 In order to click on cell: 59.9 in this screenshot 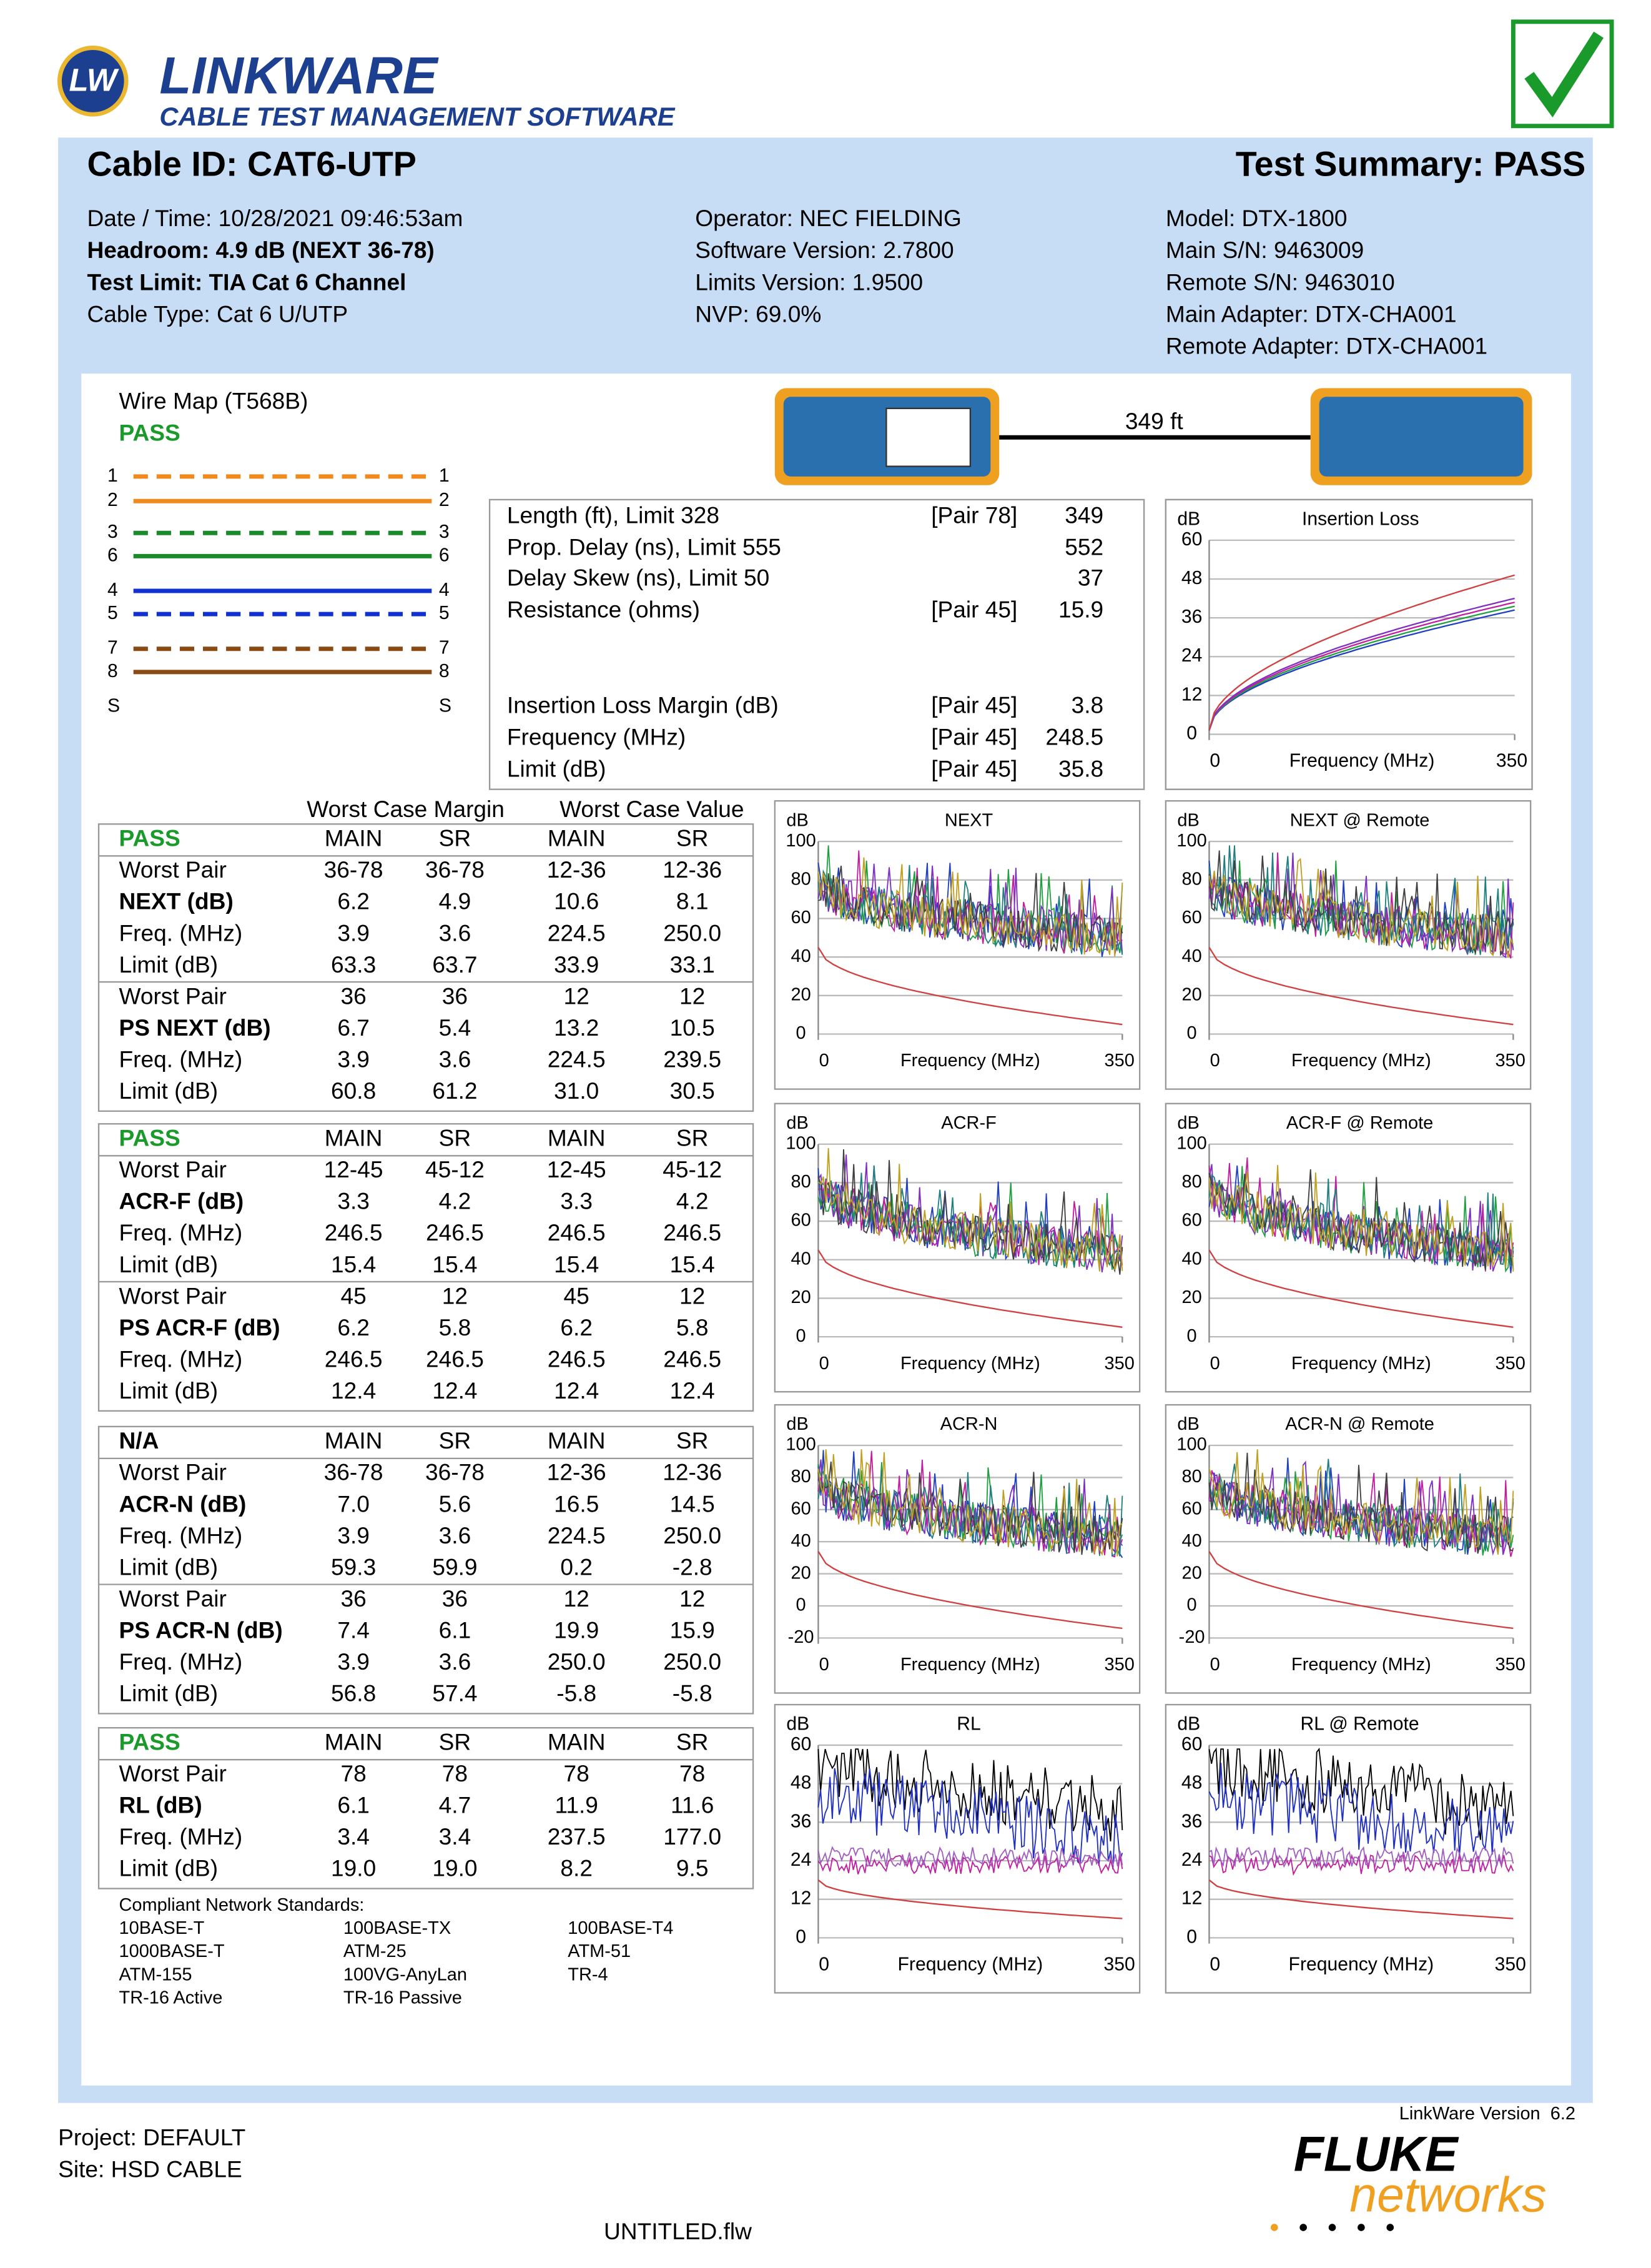, I will do `click(454, 1566)`.